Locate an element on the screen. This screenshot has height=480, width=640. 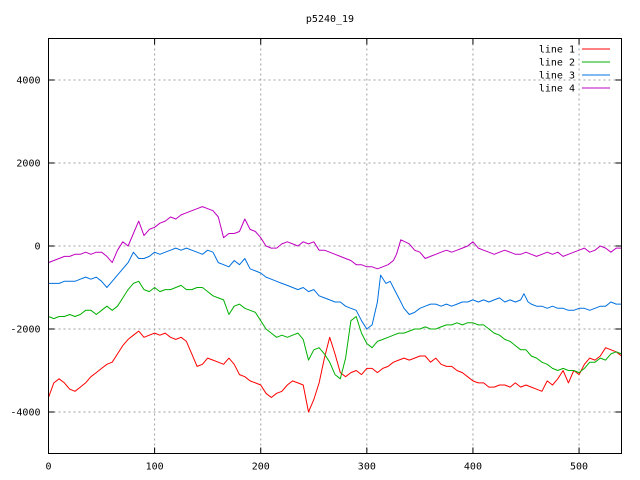
x-tick-label: 200 is located at coordinates (261, 467).